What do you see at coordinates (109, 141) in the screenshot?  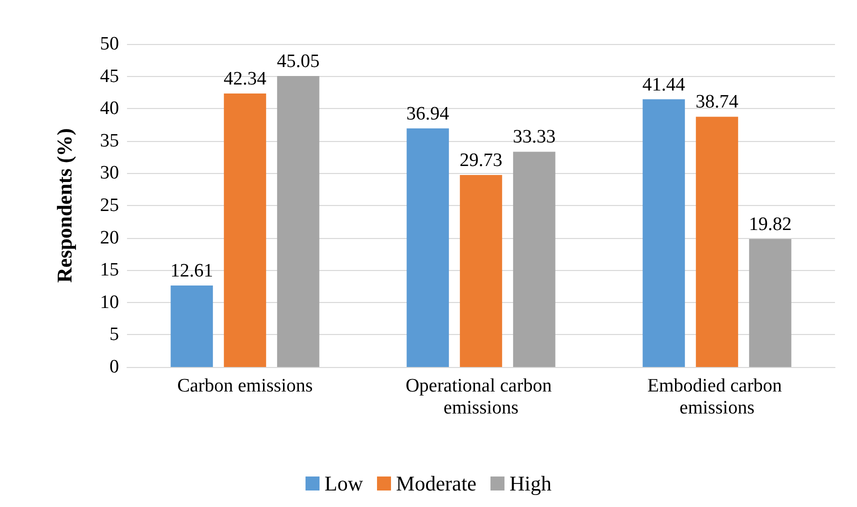 I see `y-tick-label: 35` at bounding box center [109, 141].